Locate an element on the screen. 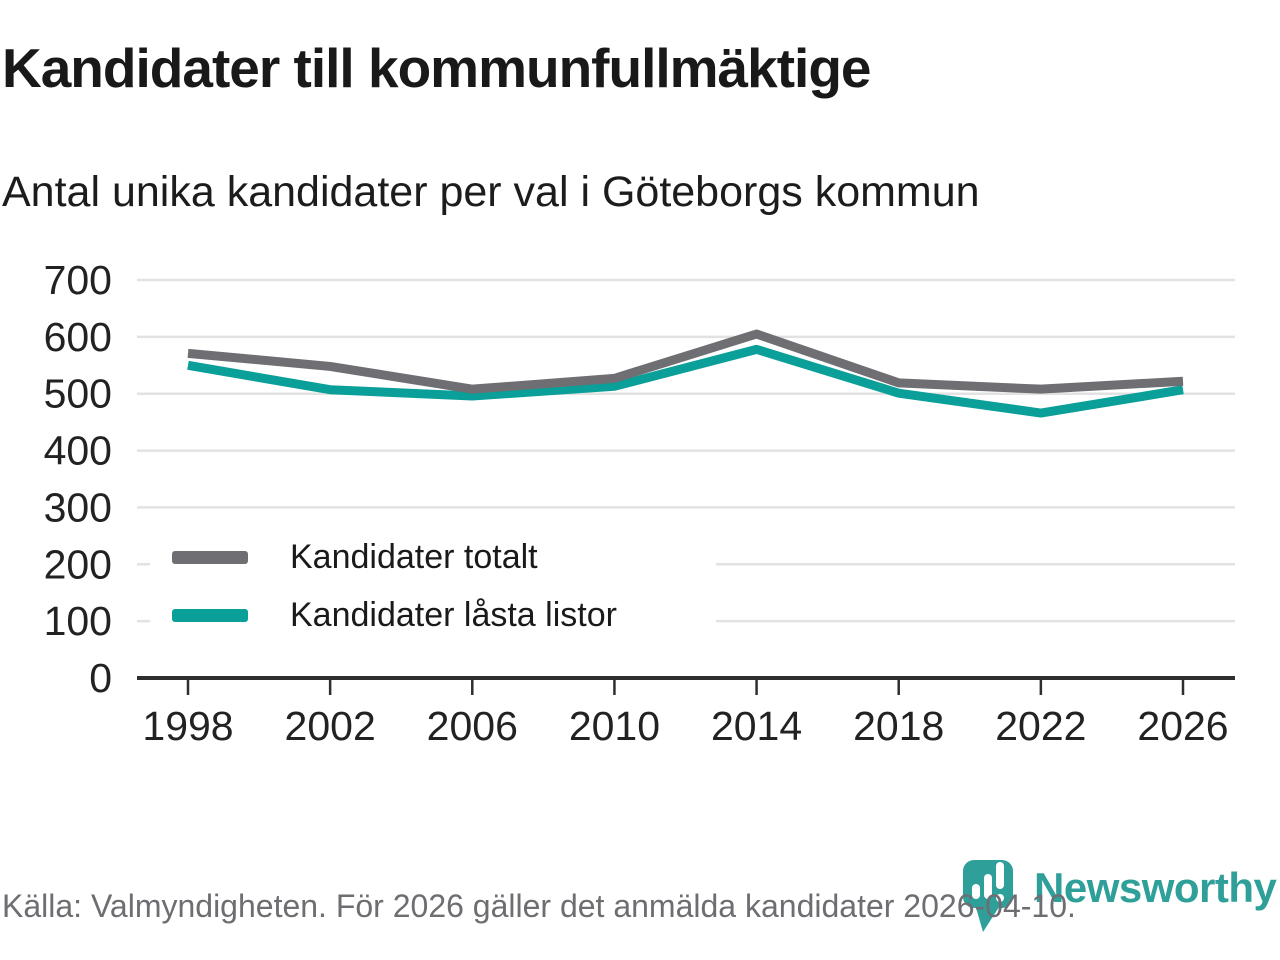  x-axis-tick-label: 2002 is located at coordinates (330, 726).